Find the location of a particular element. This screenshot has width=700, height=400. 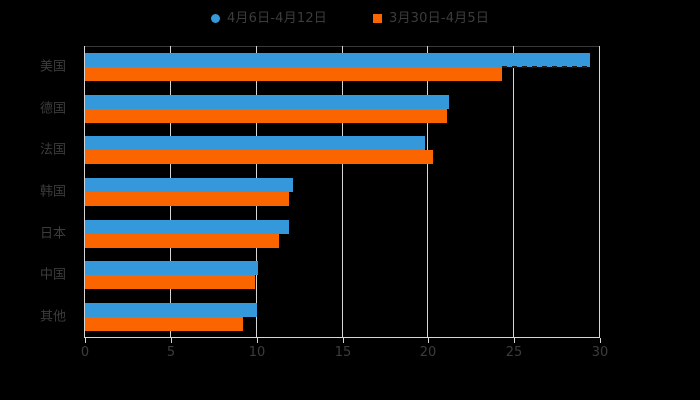

y-tick-label: 德国 is located at coordinates (52, 109).